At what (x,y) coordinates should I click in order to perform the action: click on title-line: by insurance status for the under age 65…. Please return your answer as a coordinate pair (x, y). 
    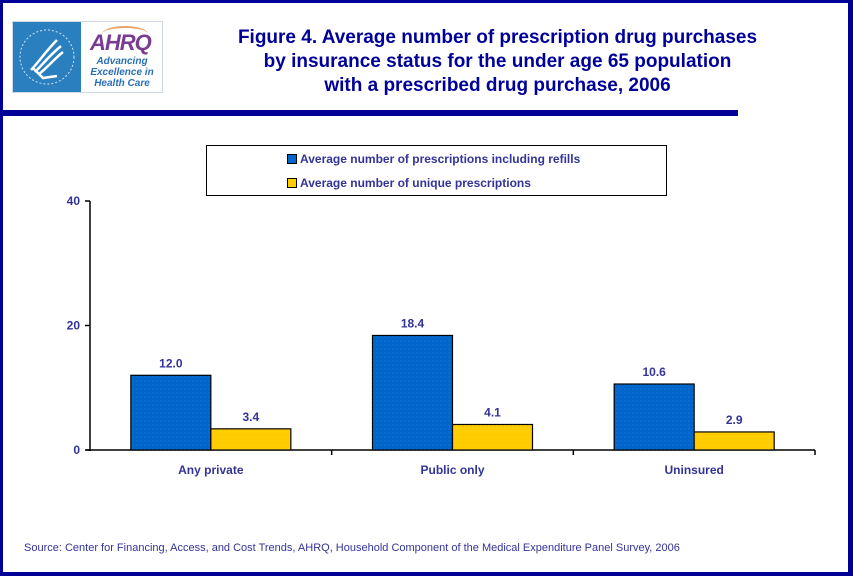
    Looking at the image, I should click on (497, 61).